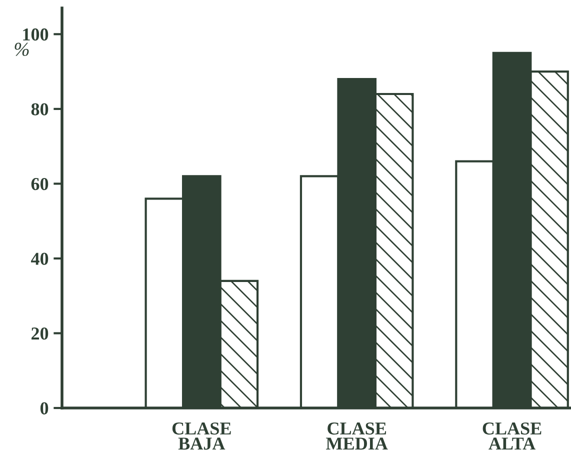 This screenshot has height=457, width=571. I want to click on y-tick-label: 80, so click(39, 109).